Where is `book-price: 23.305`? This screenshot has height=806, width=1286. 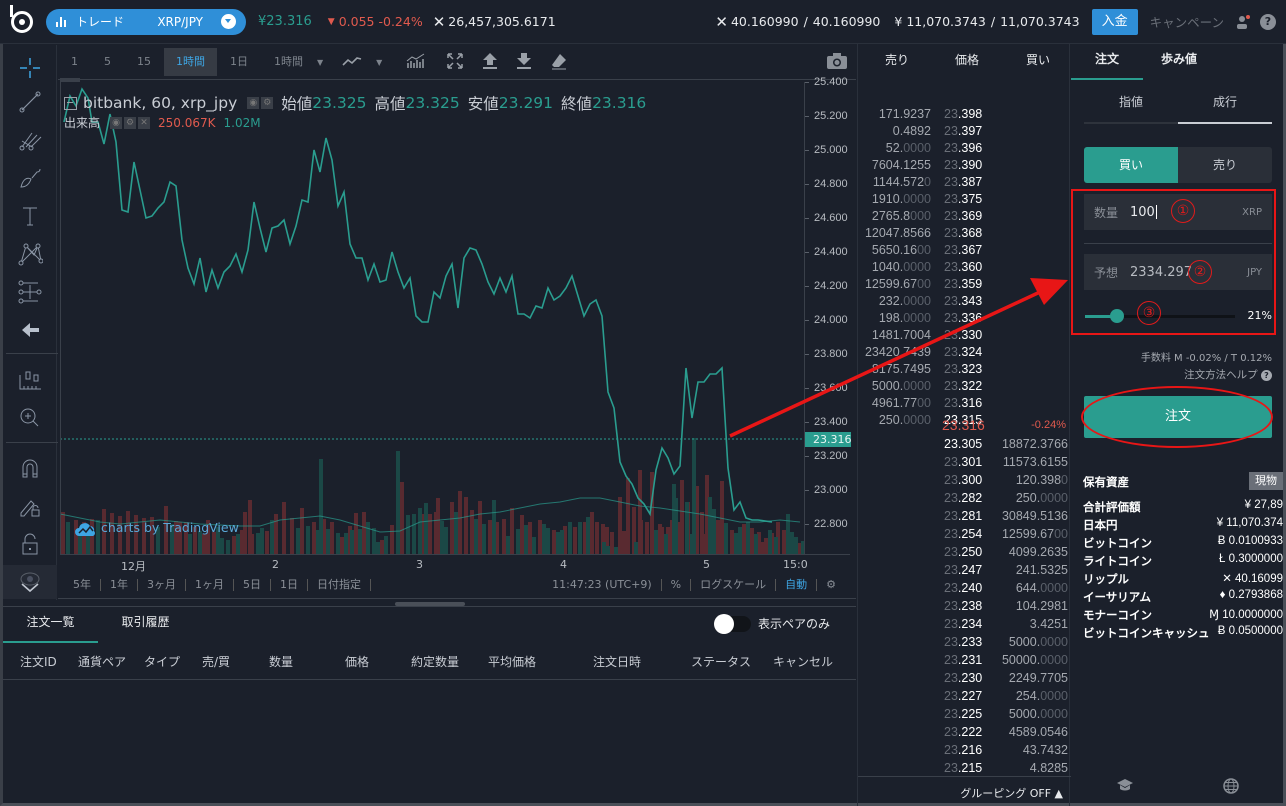
book-price: 23.305 is located at coordinates (963, 444).